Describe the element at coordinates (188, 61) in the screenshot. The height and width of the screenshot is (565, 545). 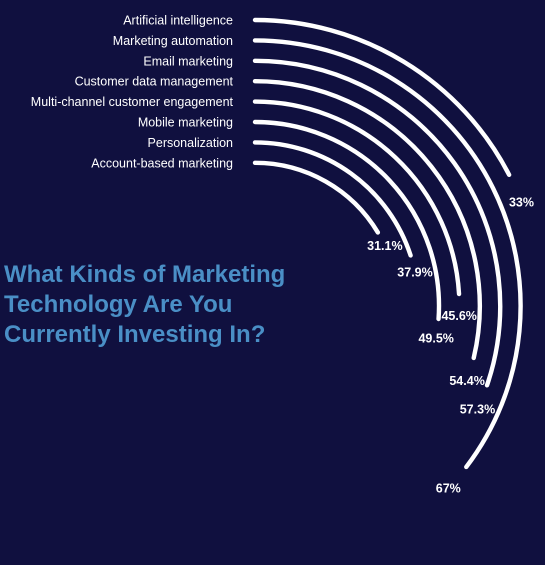
I see `category-label-2: Email marketing` at that location.